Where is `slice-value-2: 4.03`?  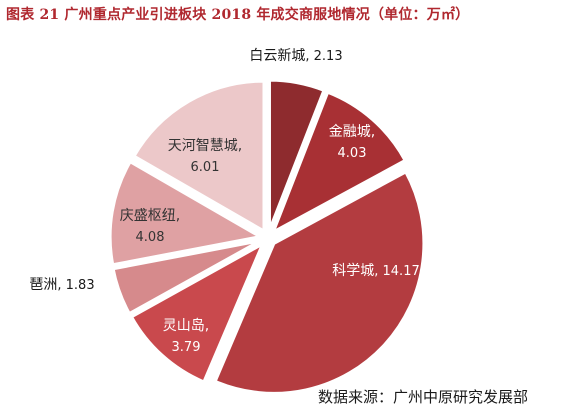
slice-value-2: 4.03 is located at coordinates (352, 153).